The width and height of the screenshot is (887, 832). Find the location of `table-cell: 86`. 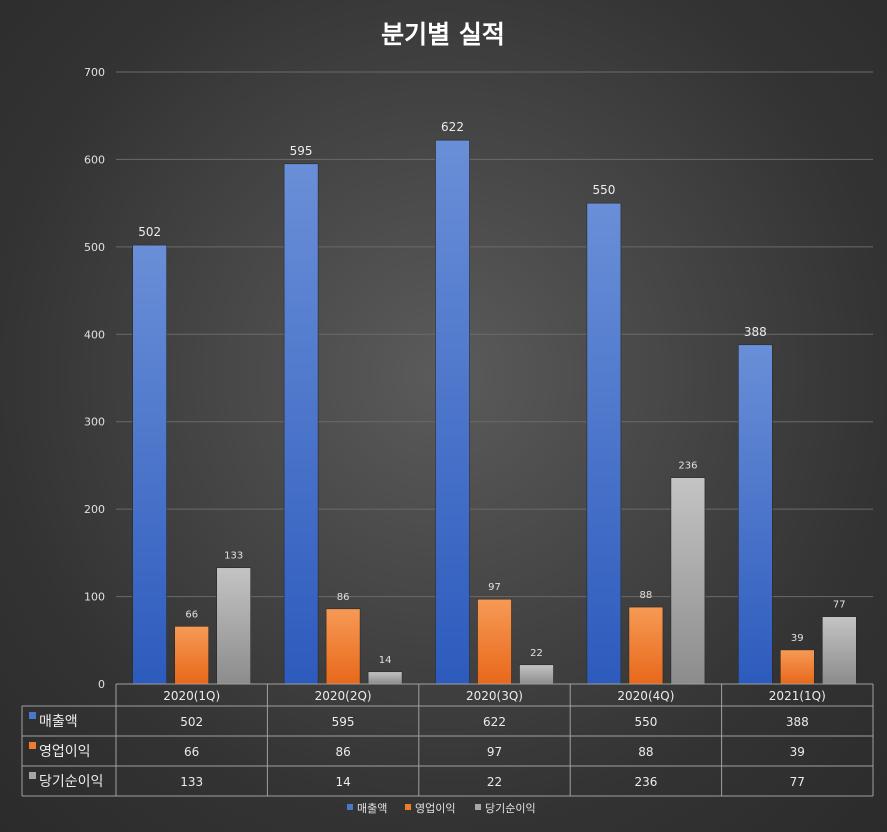

table-cell: 86 is located at coordinates (342, 752).